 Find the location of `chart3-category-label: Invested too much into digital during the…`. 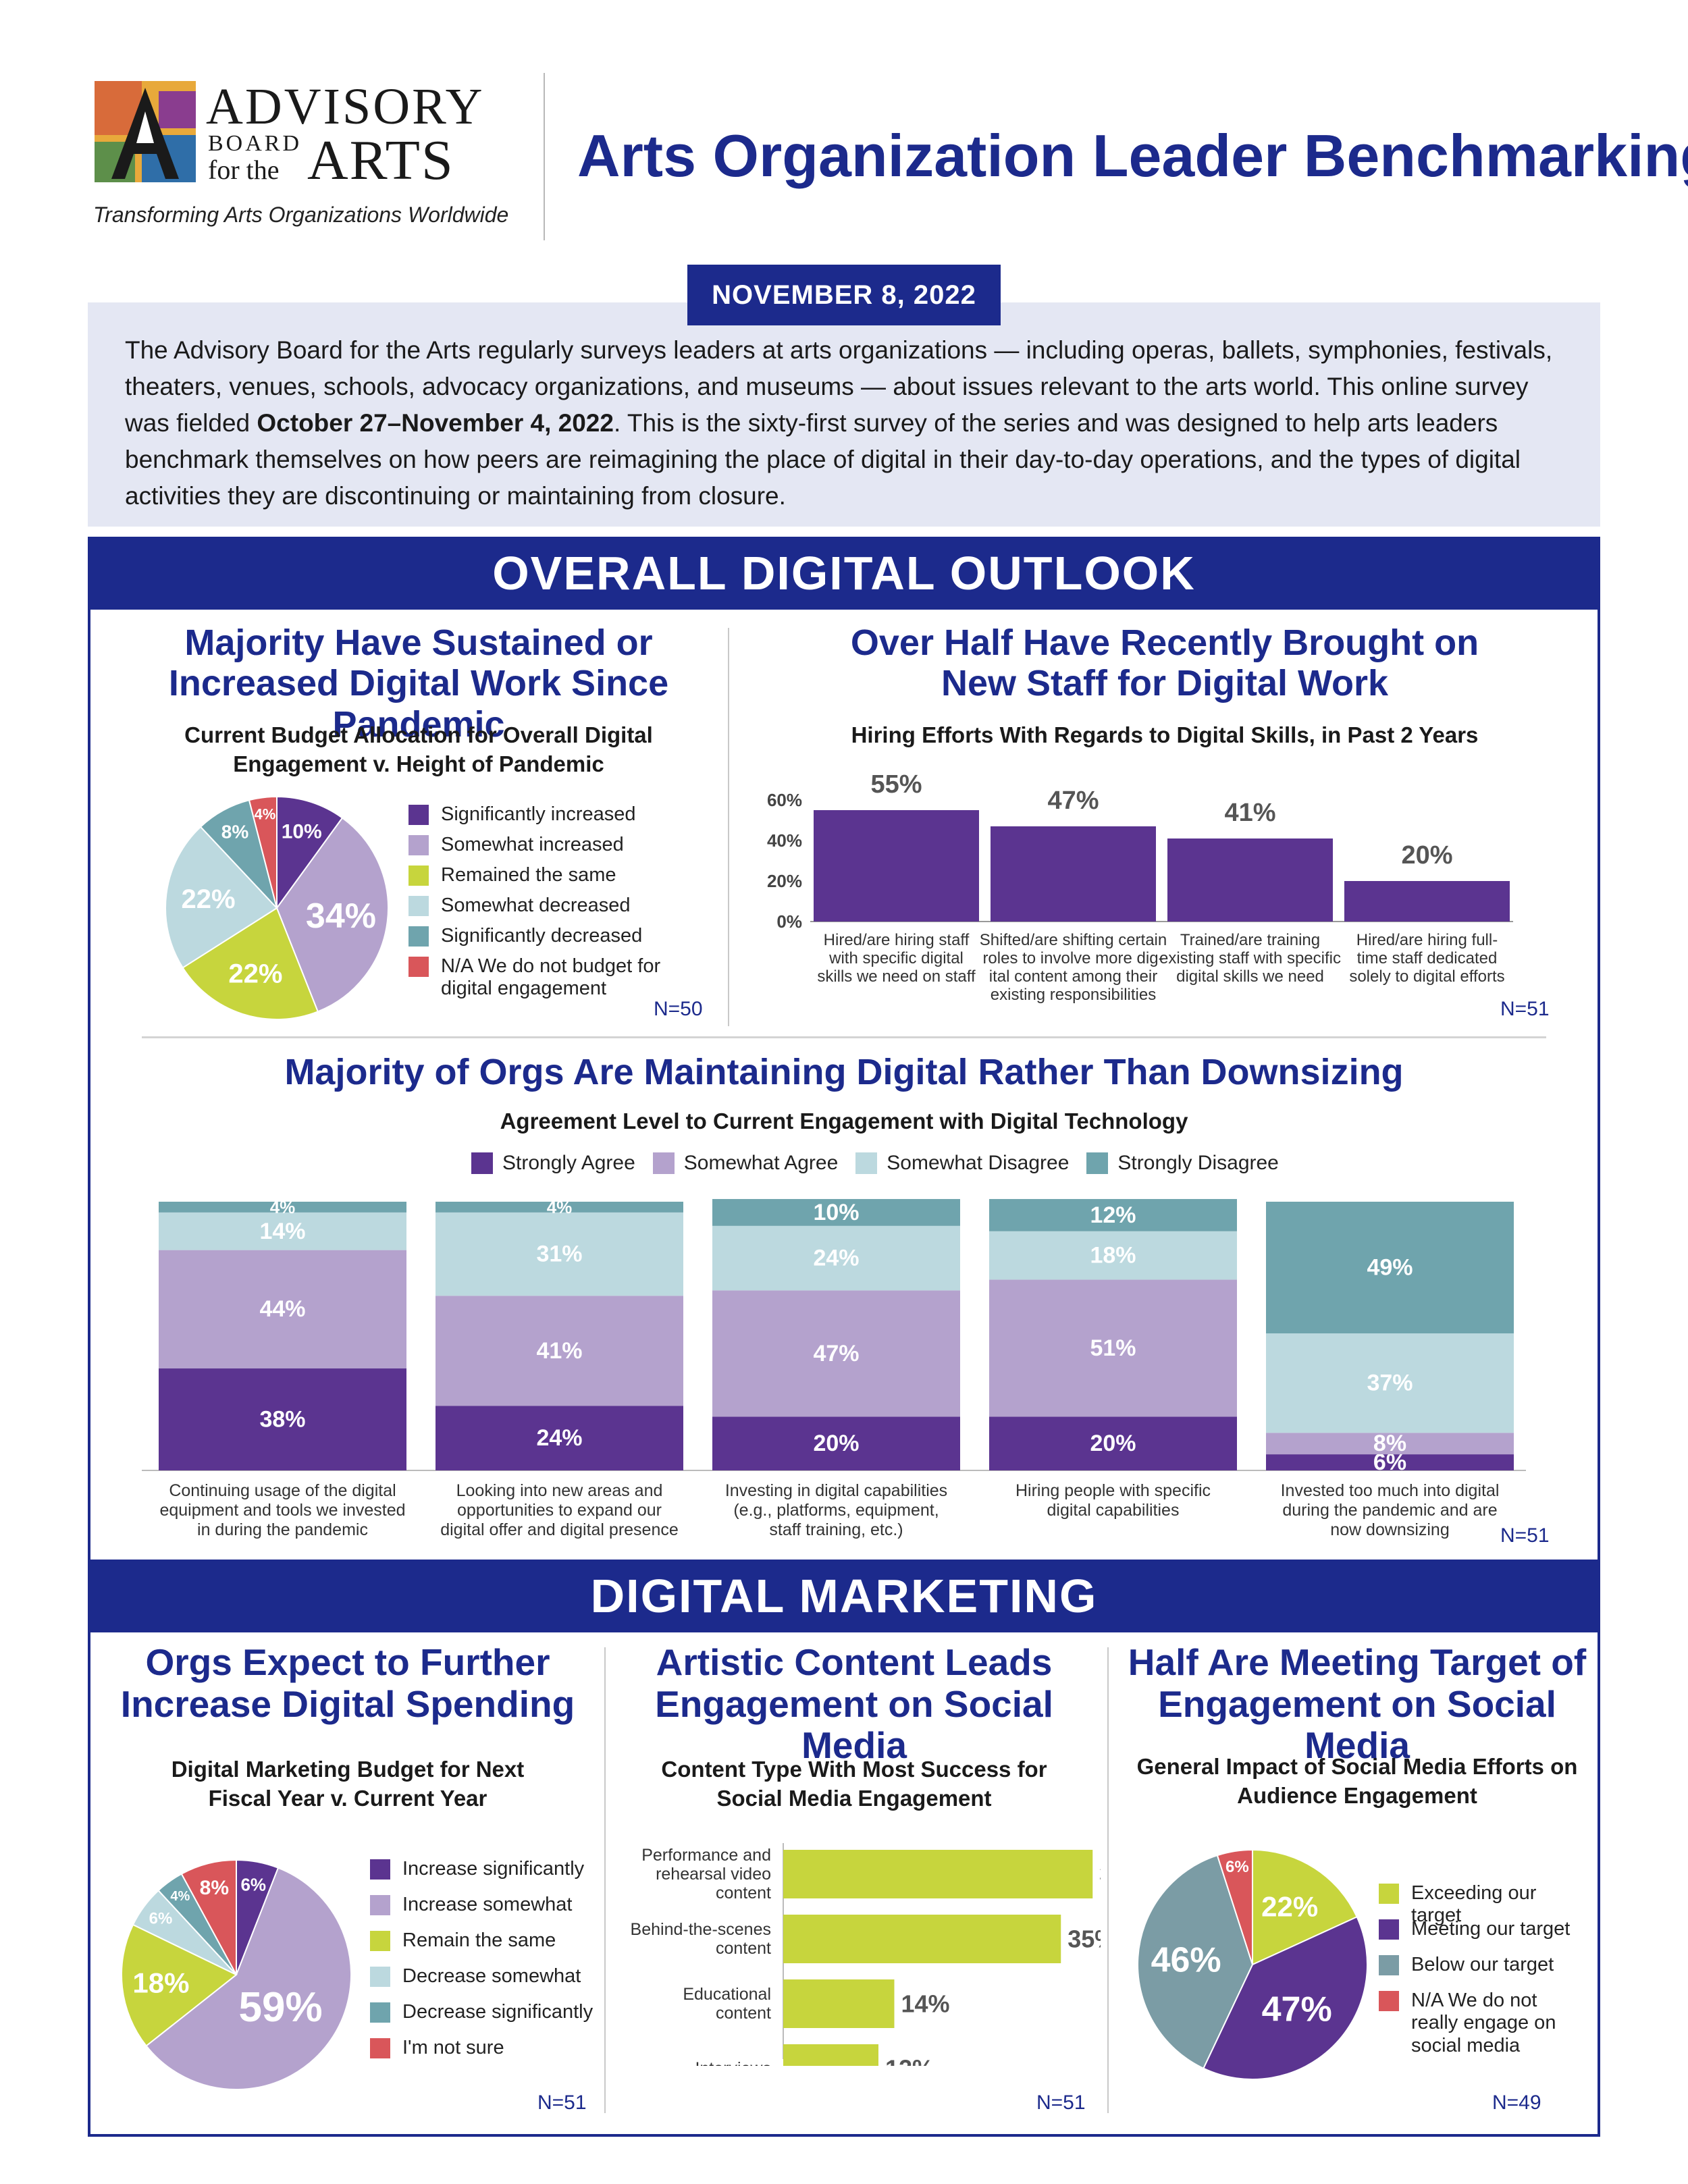

chart3-category-label: Invested too much into digital during the… is located at coordinates (1391, 1510).